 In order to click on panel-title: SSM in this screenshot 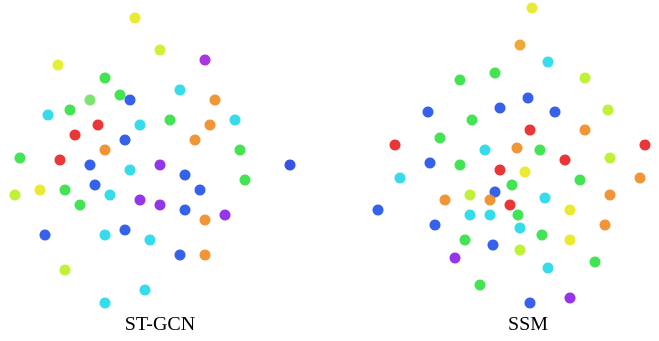, I will do `click(528, 324)`.